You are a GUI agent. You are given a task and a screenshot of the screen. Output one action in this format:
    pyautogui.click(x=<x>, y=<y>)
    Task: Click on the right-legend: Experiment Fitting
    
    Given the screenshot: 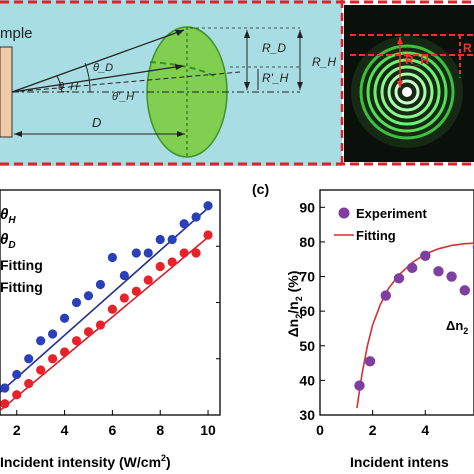 What is the action you would take?
    pyautogui.click(x=380, y=224)
    